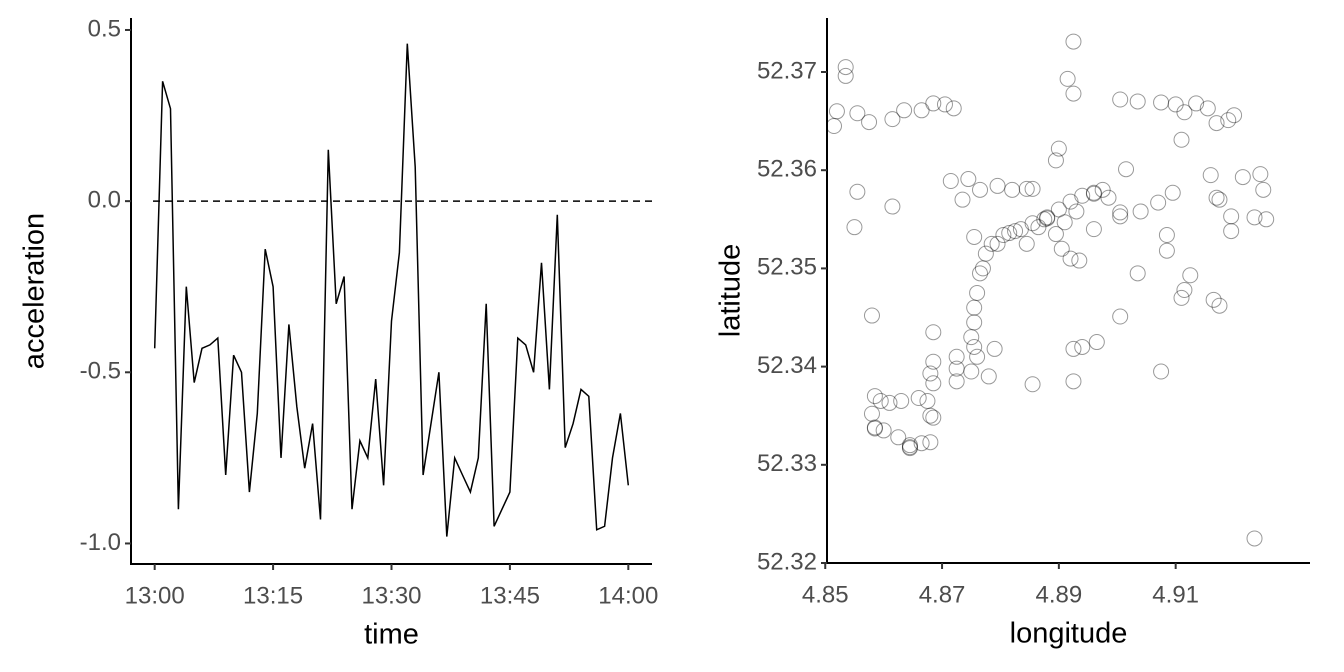 Image resolution: width=1344 pixels, height=672 pixels. Describe the element at coordinates (35, 291) in the screenshot. I see `y-axis-title: acceleration` at that location.